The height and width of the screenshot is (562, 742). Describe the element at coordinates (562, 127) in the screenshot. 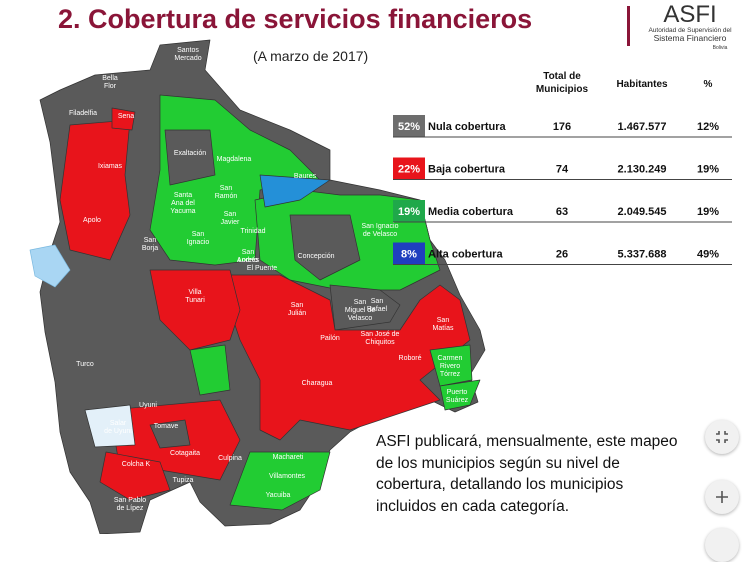

I see `cell-total: 176` at that location.